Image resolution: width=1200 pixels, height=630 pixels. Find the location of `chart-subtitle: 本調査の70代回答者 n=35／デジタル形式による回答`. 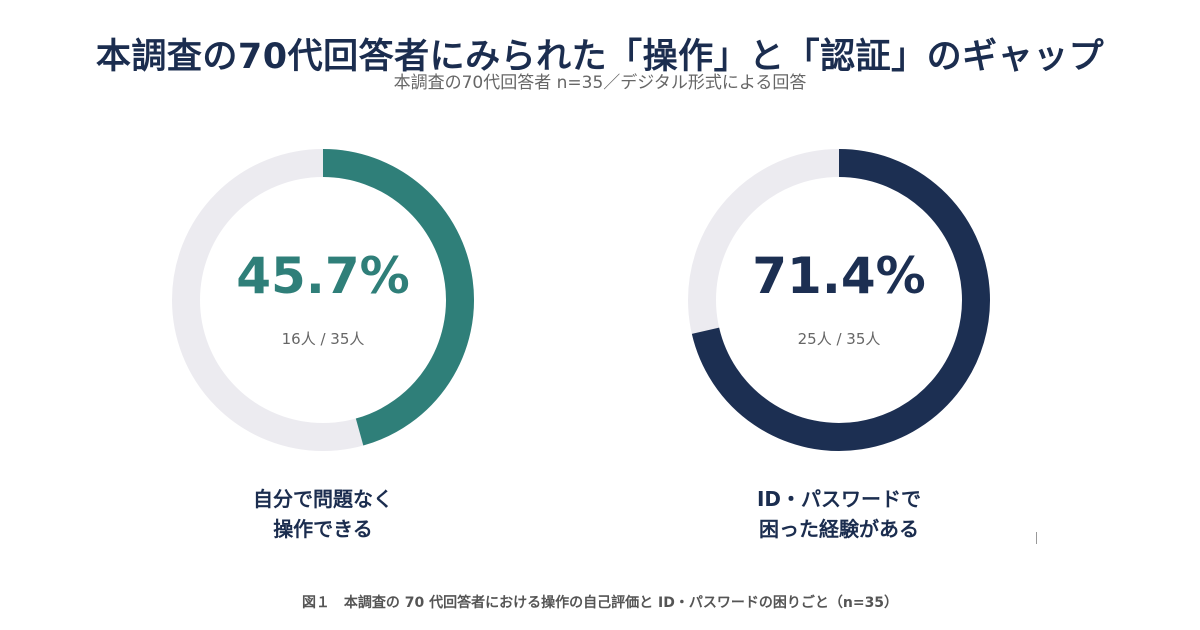

chart-subtitle: 本調査の70代回答者 n=35／デジタル形式による回答 is located at coordinates (600, 83).